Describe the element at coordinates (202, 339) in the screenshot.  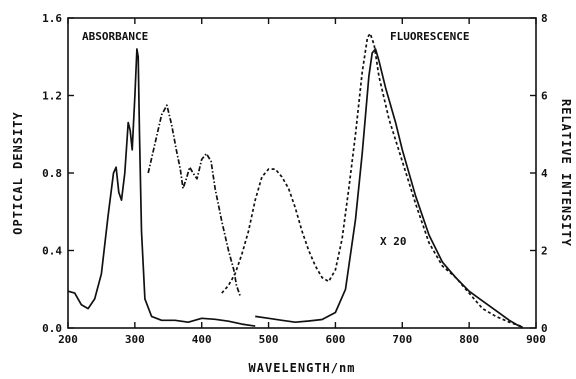
I see `x-tick-label: 400` at that location.